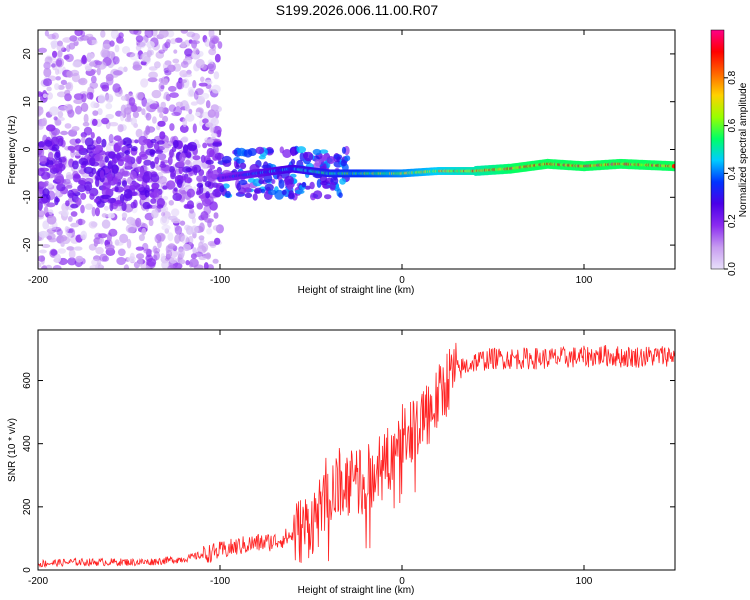 Image resolution: width=750 pixels, height=600 pixels. What do you see at coordinates (732, 221) in the screenshot?
I see `colorbar-tick-label: 0.2` at bounding box center [732, 221].